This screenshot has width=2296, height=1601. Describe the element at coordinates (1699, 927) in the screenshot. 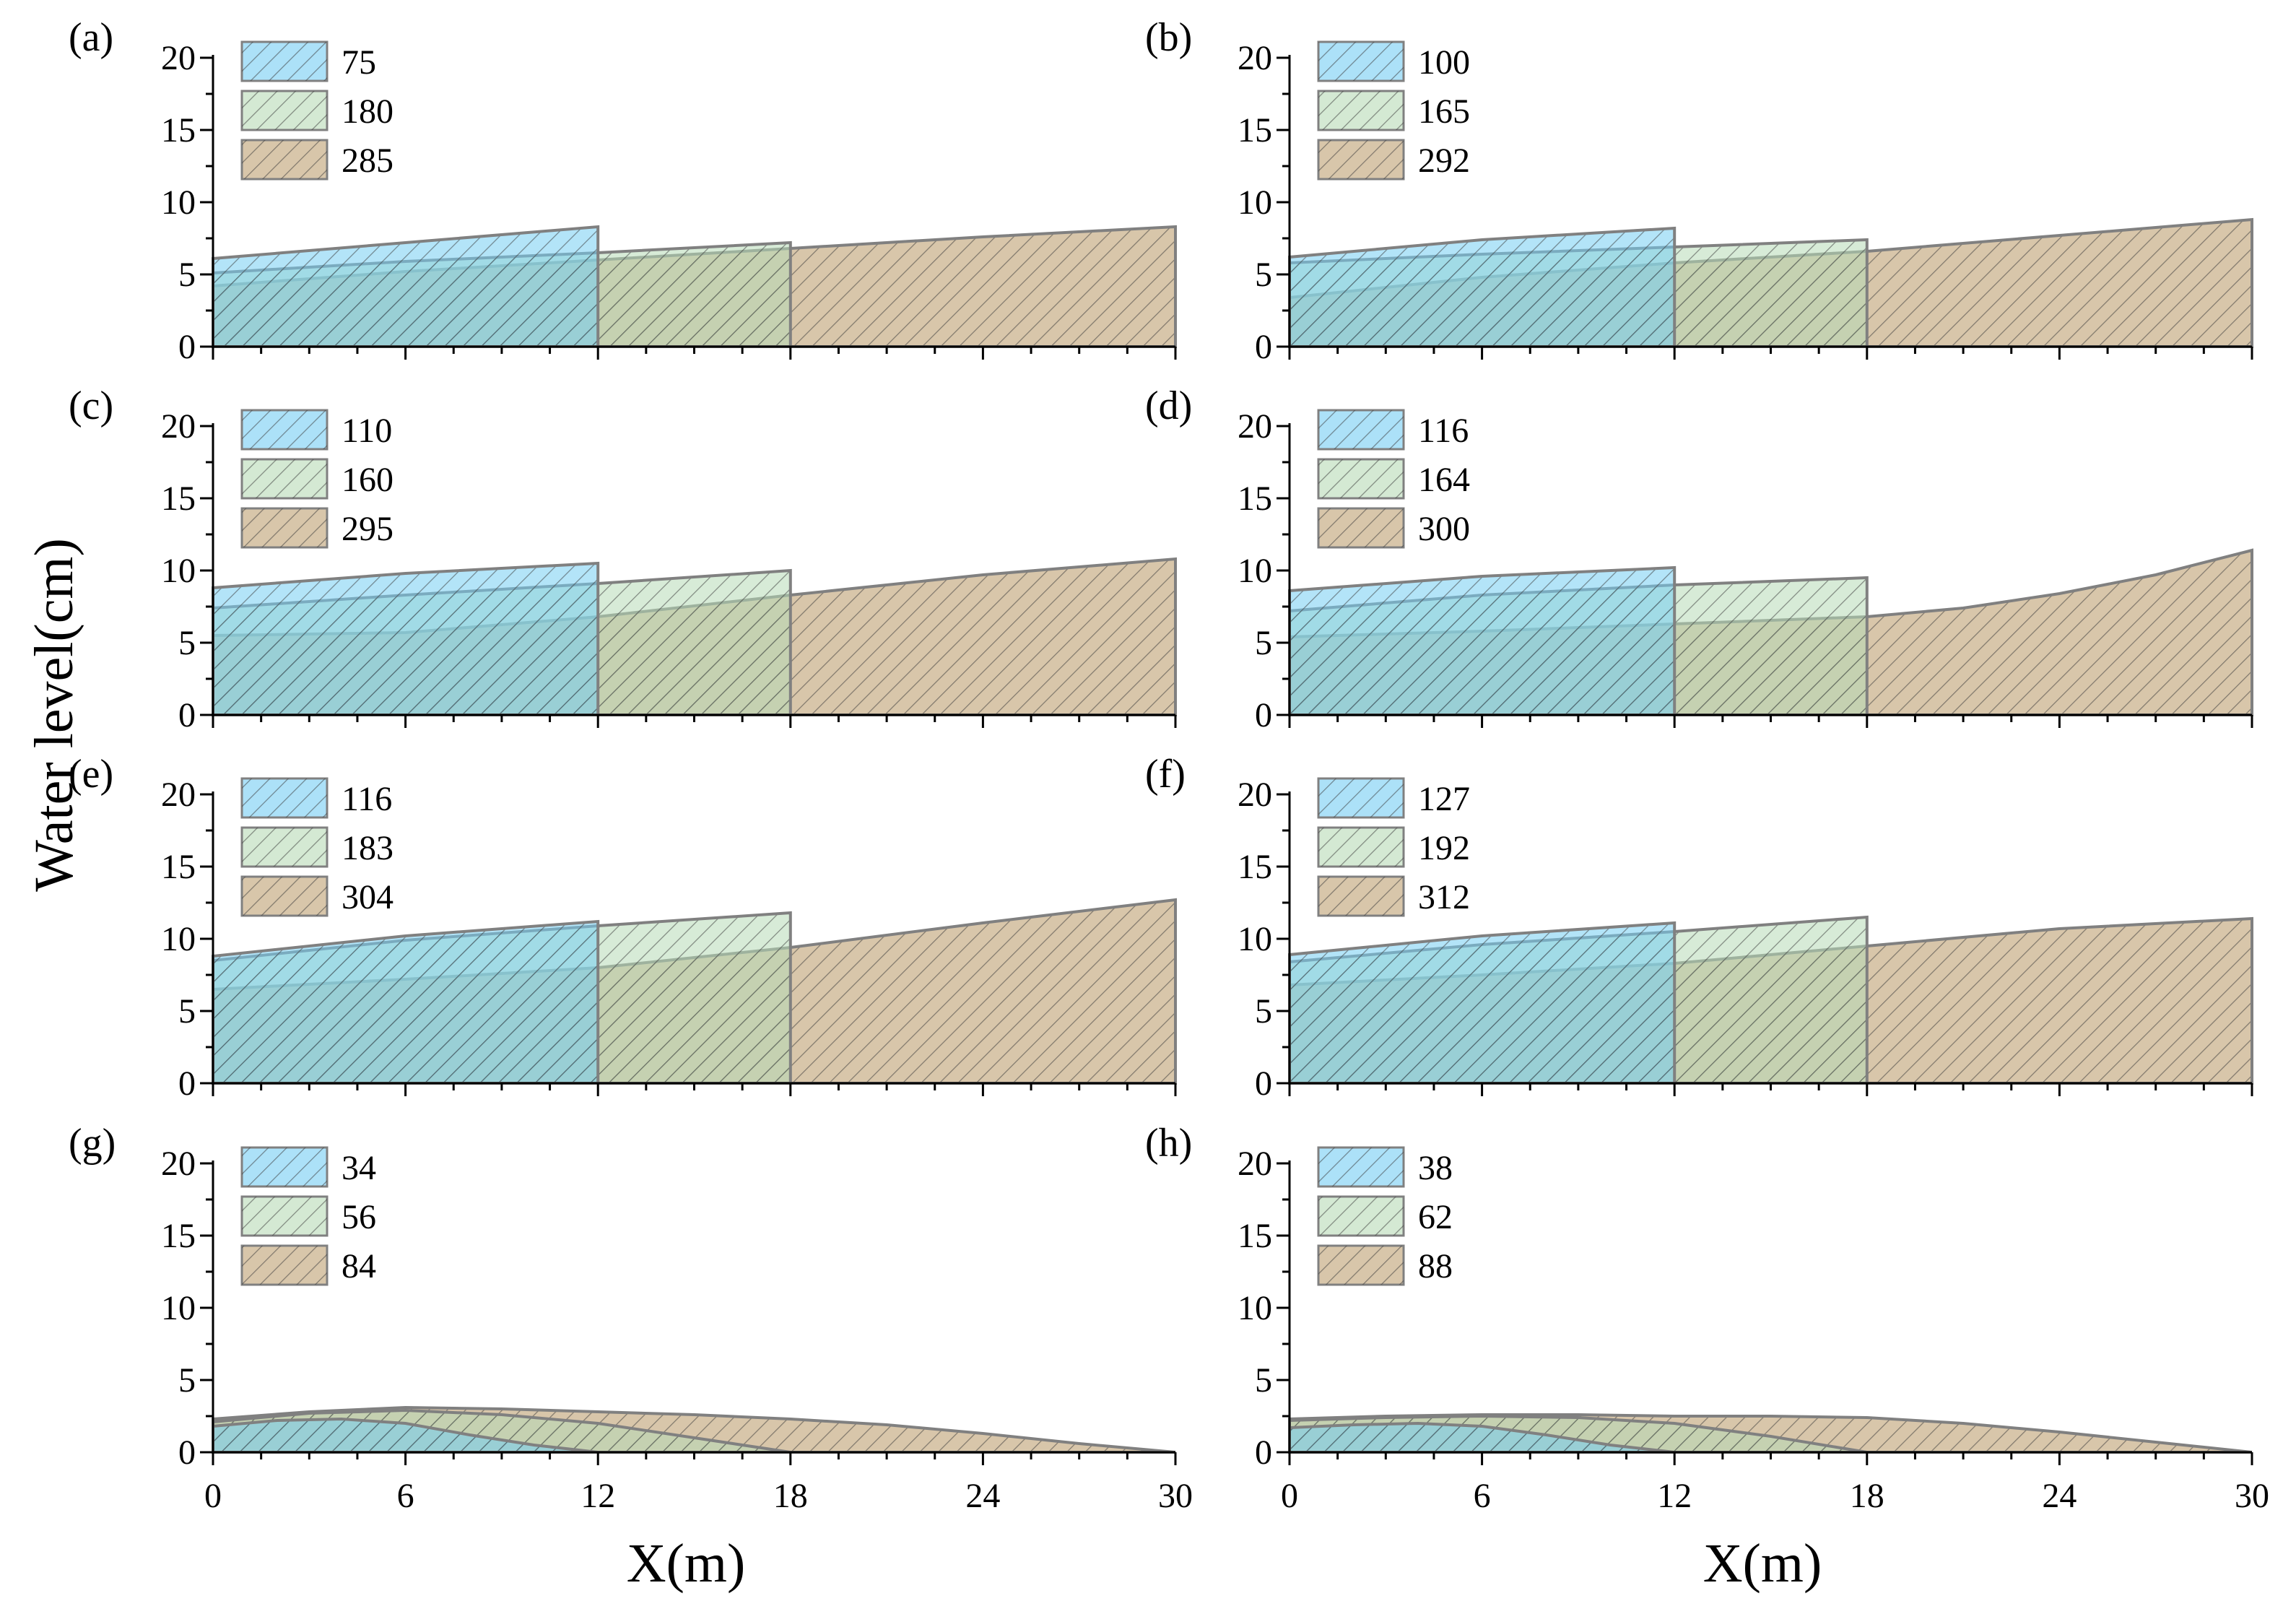

I see `panel-5: 0 5 10 15 20 (f) 127 192 312` at that location.